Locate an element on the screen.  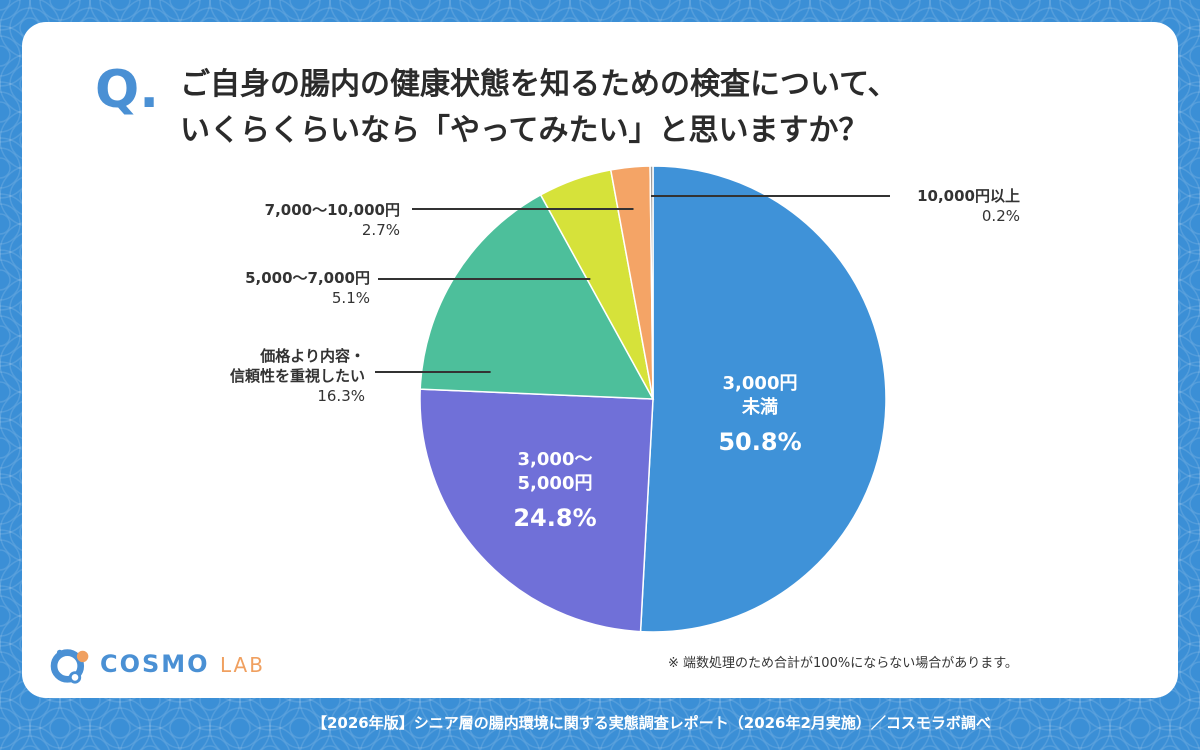
slice-label-3000-5000: 3,000〜 5,000円 24.8% is located at coordinates (555, 491).